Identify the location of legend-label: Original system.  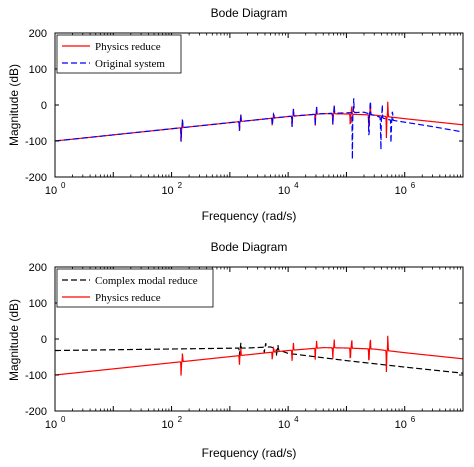
(130, 64).